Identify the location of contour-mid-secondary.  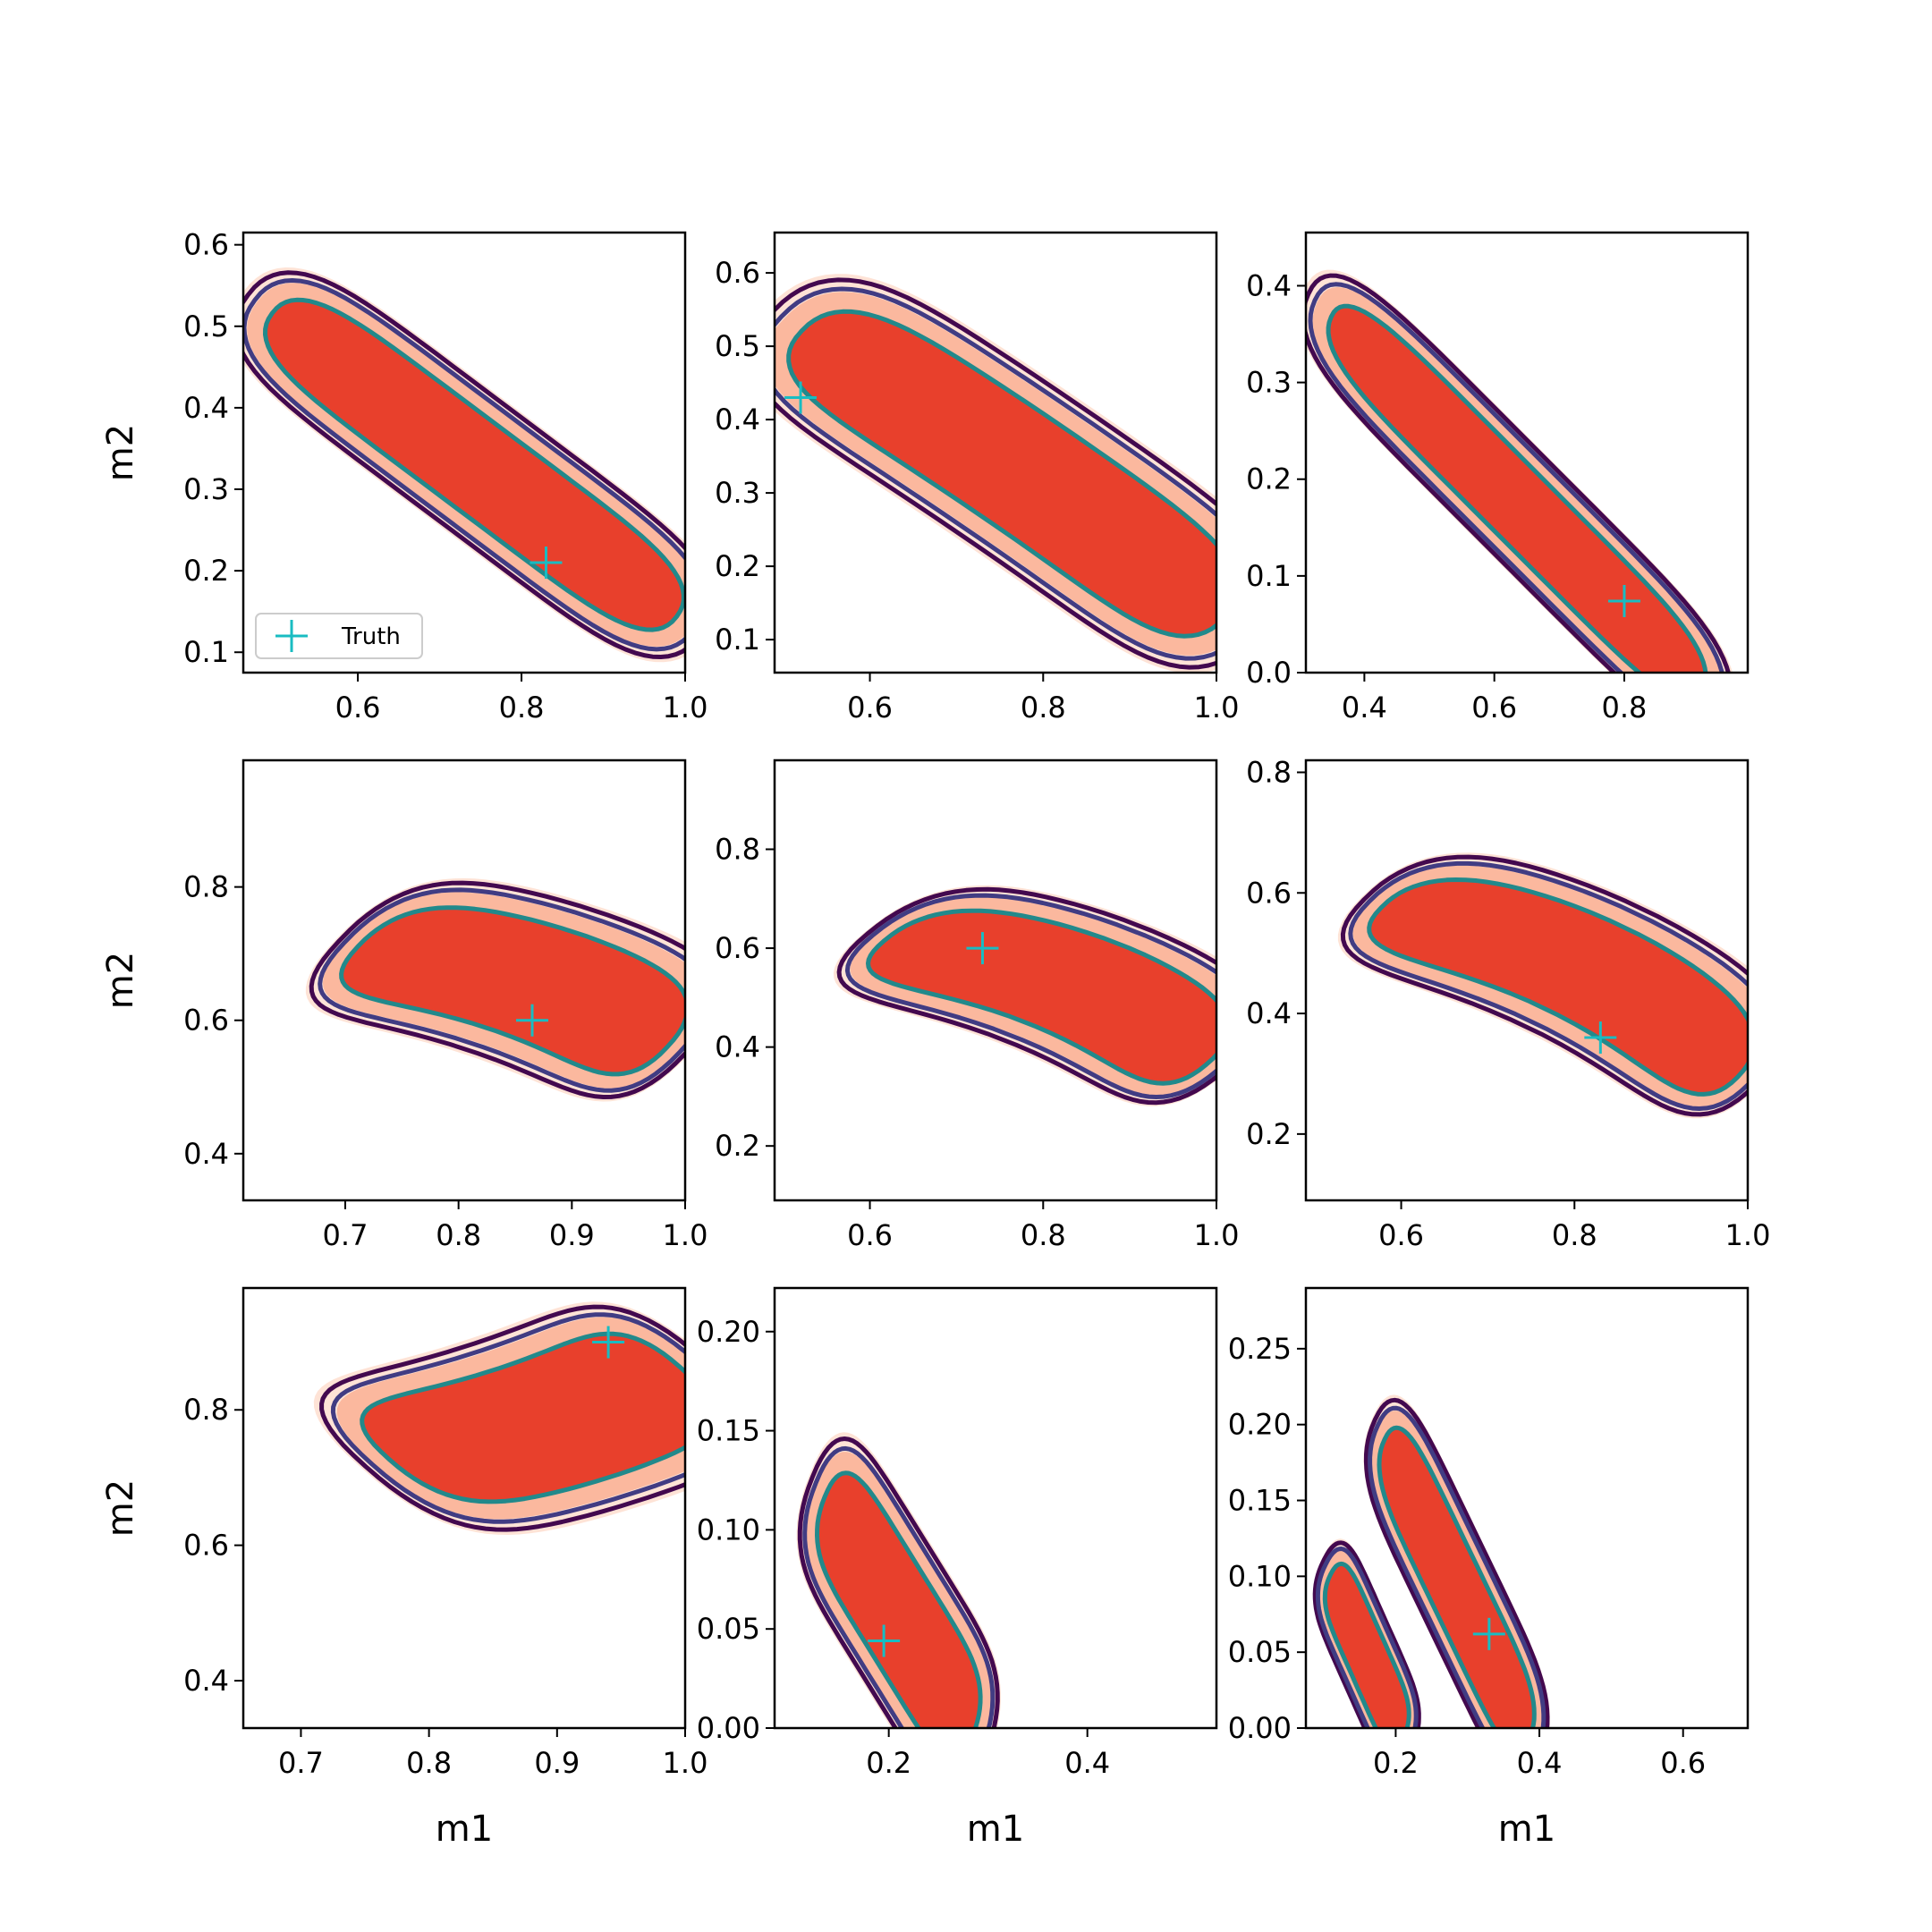
(1367, 1637).